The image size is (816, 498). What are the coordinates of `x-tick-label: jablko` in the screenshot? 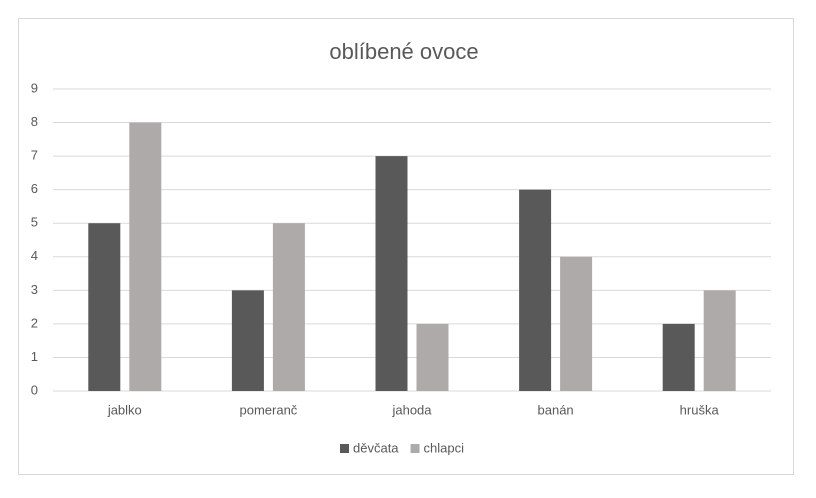 It's located at (124, 409).